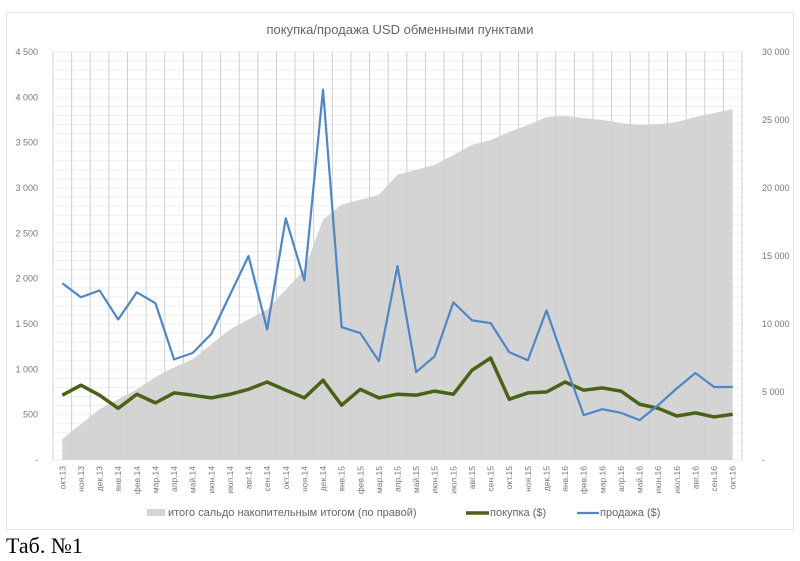 This screenshot has height=561, width=800. What do you see at coordinates (453, 480) in the screenshot?
I see `x-tick-label: июл.15` at bounding box center [453, 480].